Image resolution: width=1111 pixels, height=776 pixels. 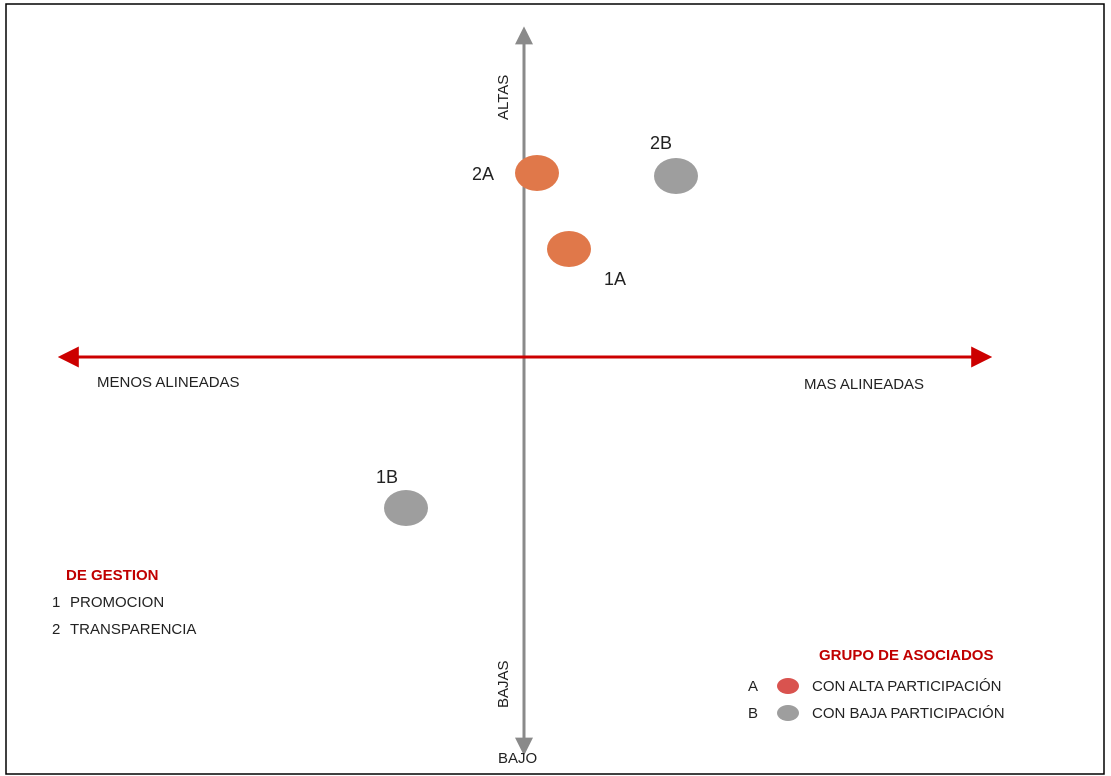 What do you see at coordinates (908, 713) in the screenshot?
I see `group-legend-text-b: CON BAJA PARTICIPACIÓN` at bounding box center [908, 713].